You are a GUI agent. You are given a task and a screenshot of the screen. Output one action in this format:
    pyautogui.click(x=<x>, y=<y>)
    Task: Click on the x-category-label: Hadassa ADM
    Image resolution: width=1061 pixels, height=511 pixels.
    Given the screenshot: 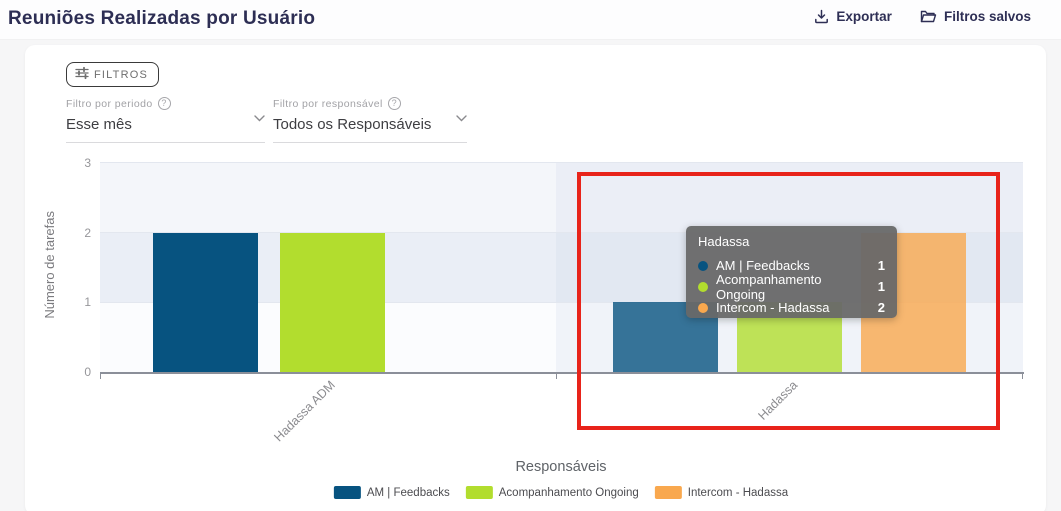 What is the action you would take?
    pyautogui.click(x=304, y=411)
    